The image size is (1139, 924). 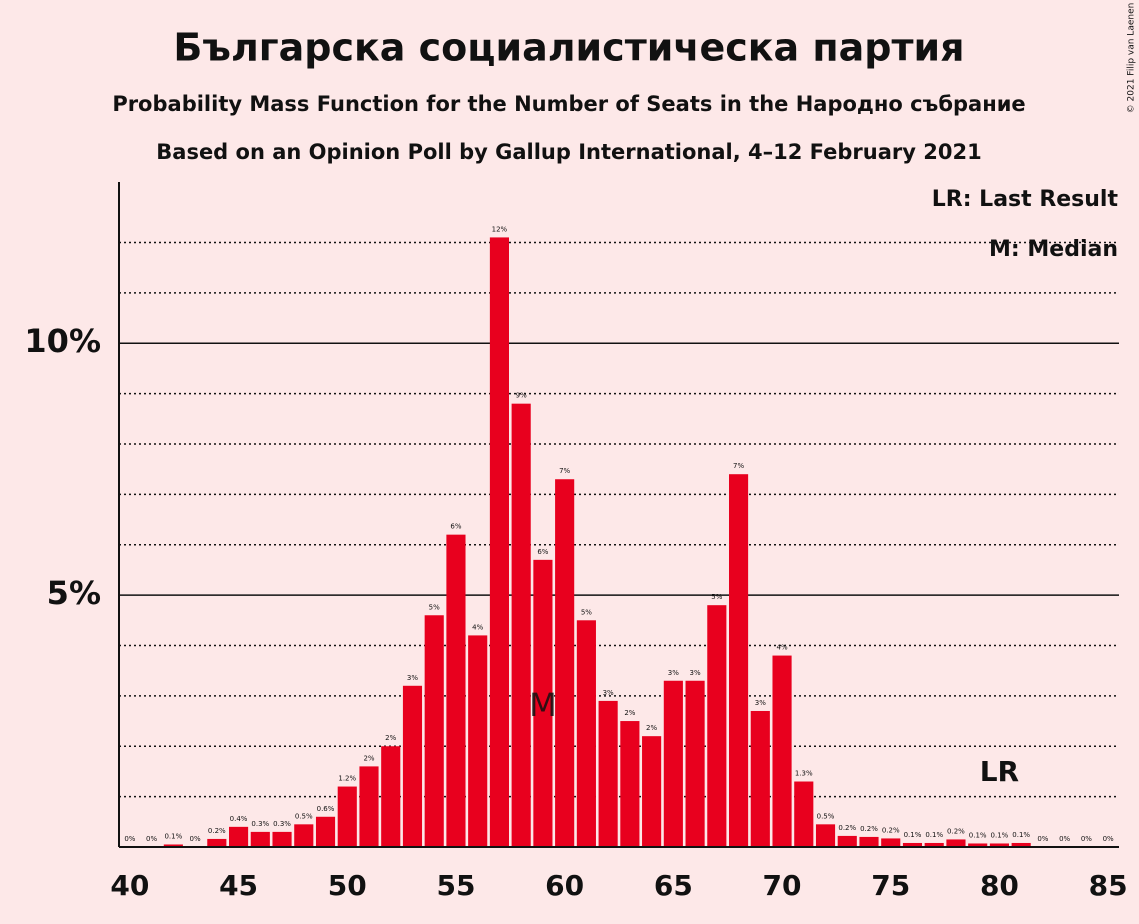 I want to click on value-label: 0.5%, so click(x=304, y=816).